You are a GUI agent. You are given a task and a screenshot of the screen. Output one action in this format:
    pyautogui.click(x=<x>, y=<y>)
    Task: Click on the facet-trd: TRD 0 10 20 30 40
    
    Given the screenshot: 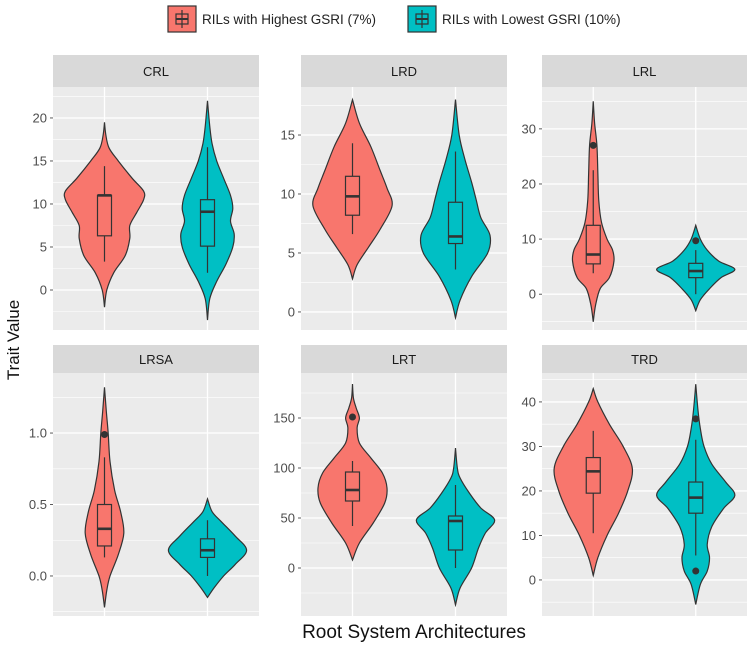 What is the action you would take?
    pyautogui.click(x=634, y=480)
    